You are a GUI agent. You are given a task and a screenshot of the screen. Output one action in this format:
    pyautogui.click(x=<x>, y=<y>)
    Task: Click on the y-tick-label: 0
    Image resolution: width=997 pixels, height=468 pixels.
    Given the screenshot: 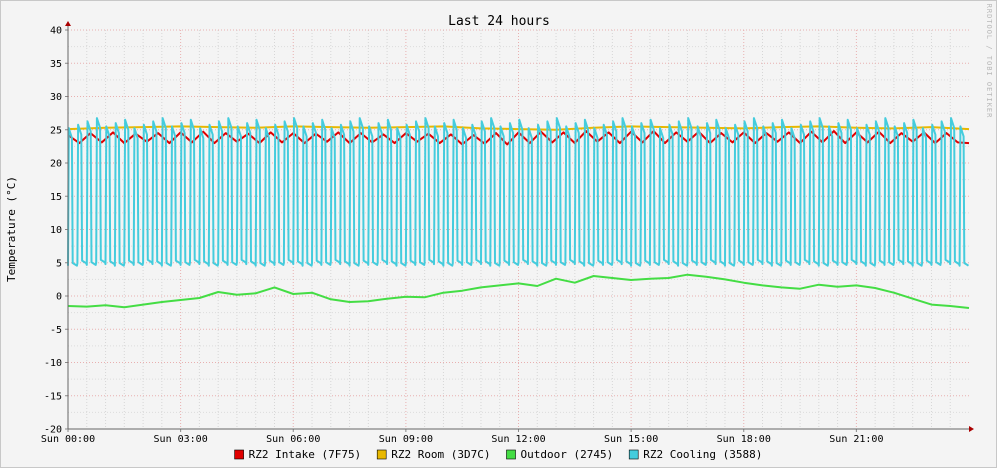 What is the action you would take?
    pyautogui.click(x=59, y=297)
    